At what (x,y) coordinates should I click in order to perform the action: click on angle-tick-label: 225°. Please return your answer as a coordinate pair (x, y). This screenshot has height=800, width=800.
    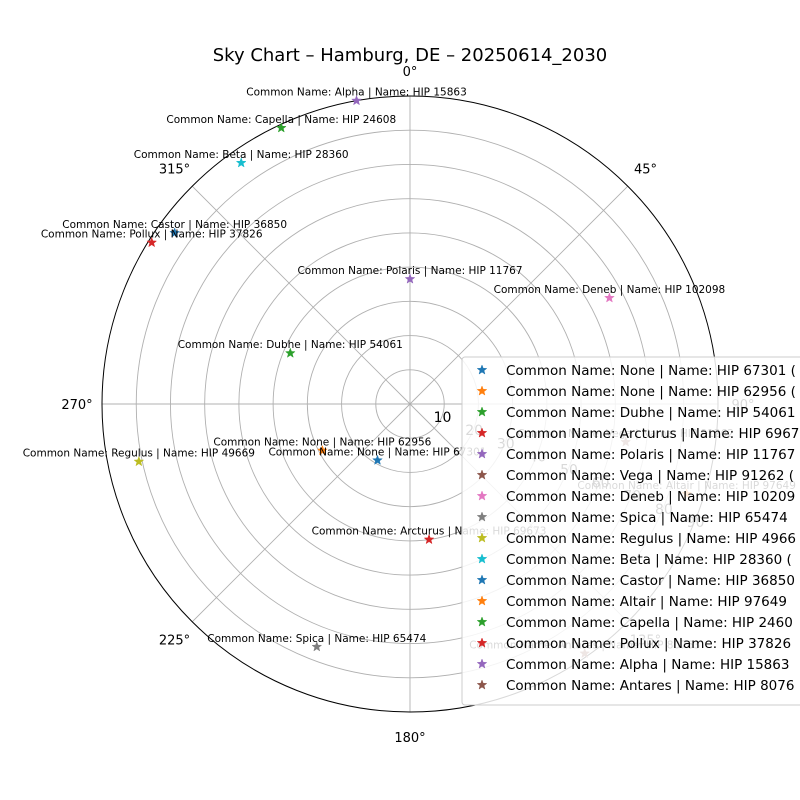
    Looking at the image, I should click on (174, 640).